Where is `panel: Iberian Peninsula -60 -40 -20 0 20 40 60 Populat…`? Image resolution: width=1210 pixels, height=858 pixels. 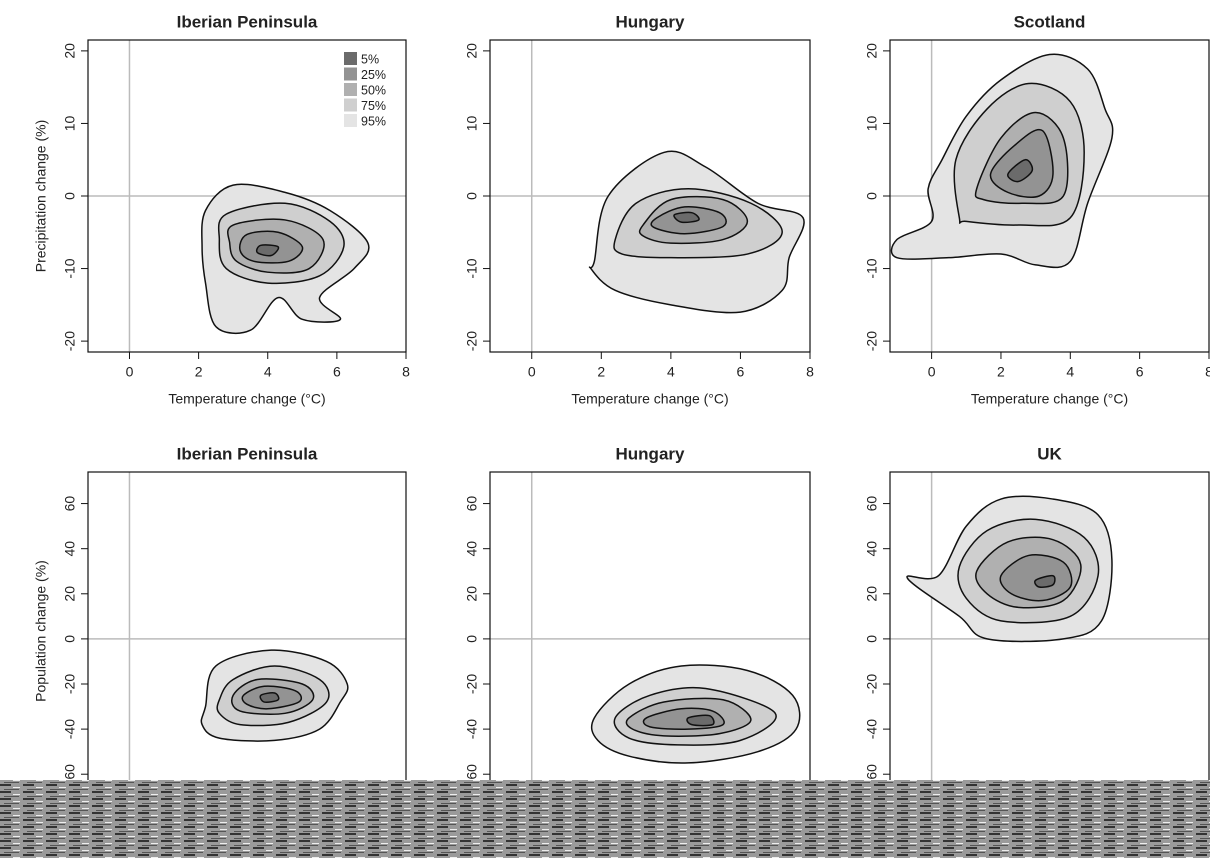 panel: Iberian Peninsula -60 -40 -20 0 20 40 60 Populat… is located at coordinates (220, 617).